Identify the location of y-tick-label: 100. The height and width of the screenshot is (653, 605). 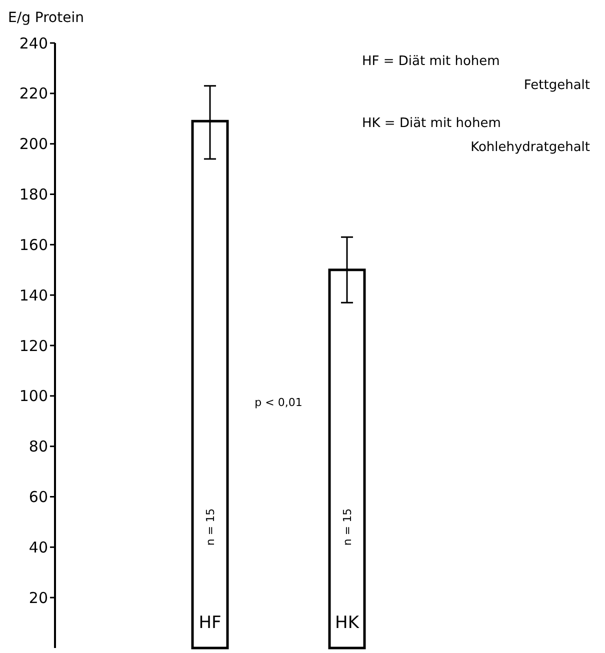
(33, 396).